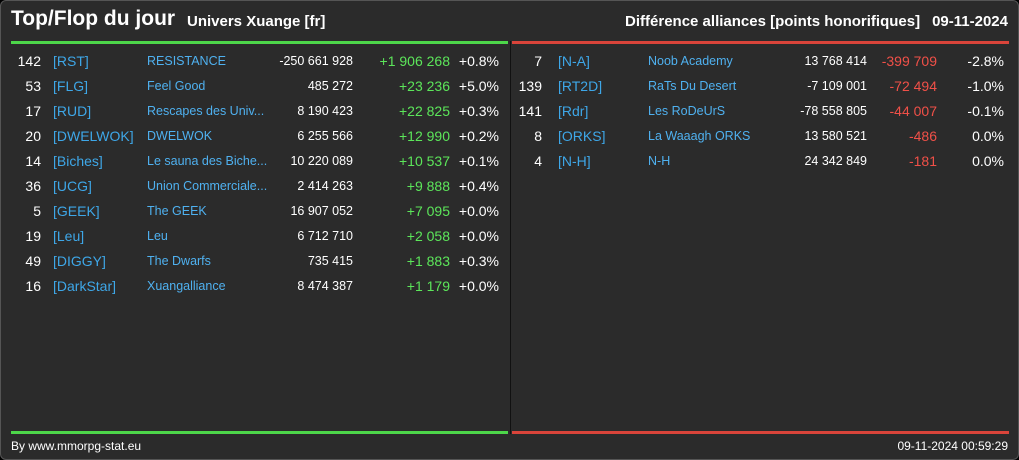 Image resolution: width=1019 pixels, height=460 pixels. I want to click on alliance-points: 13 580 521, so click(835, 136).